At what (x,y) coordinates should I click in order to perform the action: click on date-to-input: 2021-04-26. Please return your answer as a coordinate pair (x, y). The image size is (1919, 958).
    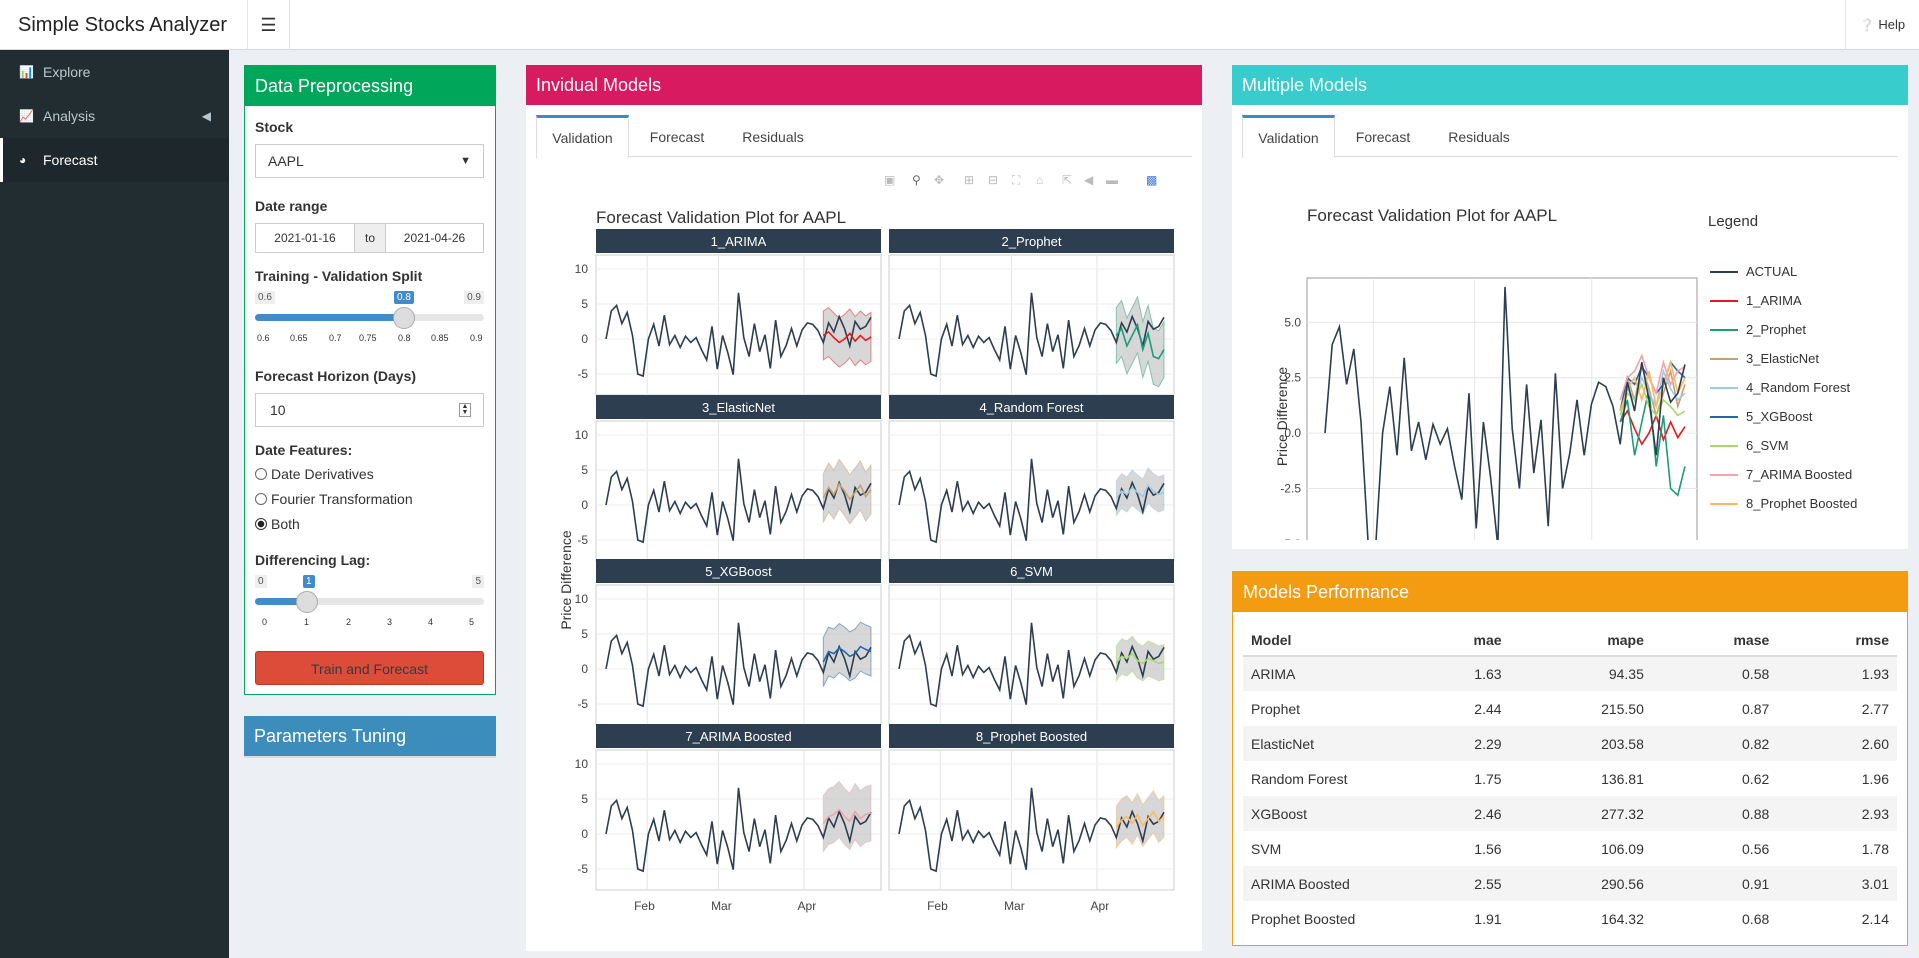
    Looking at the image, I should click on (434, 238).